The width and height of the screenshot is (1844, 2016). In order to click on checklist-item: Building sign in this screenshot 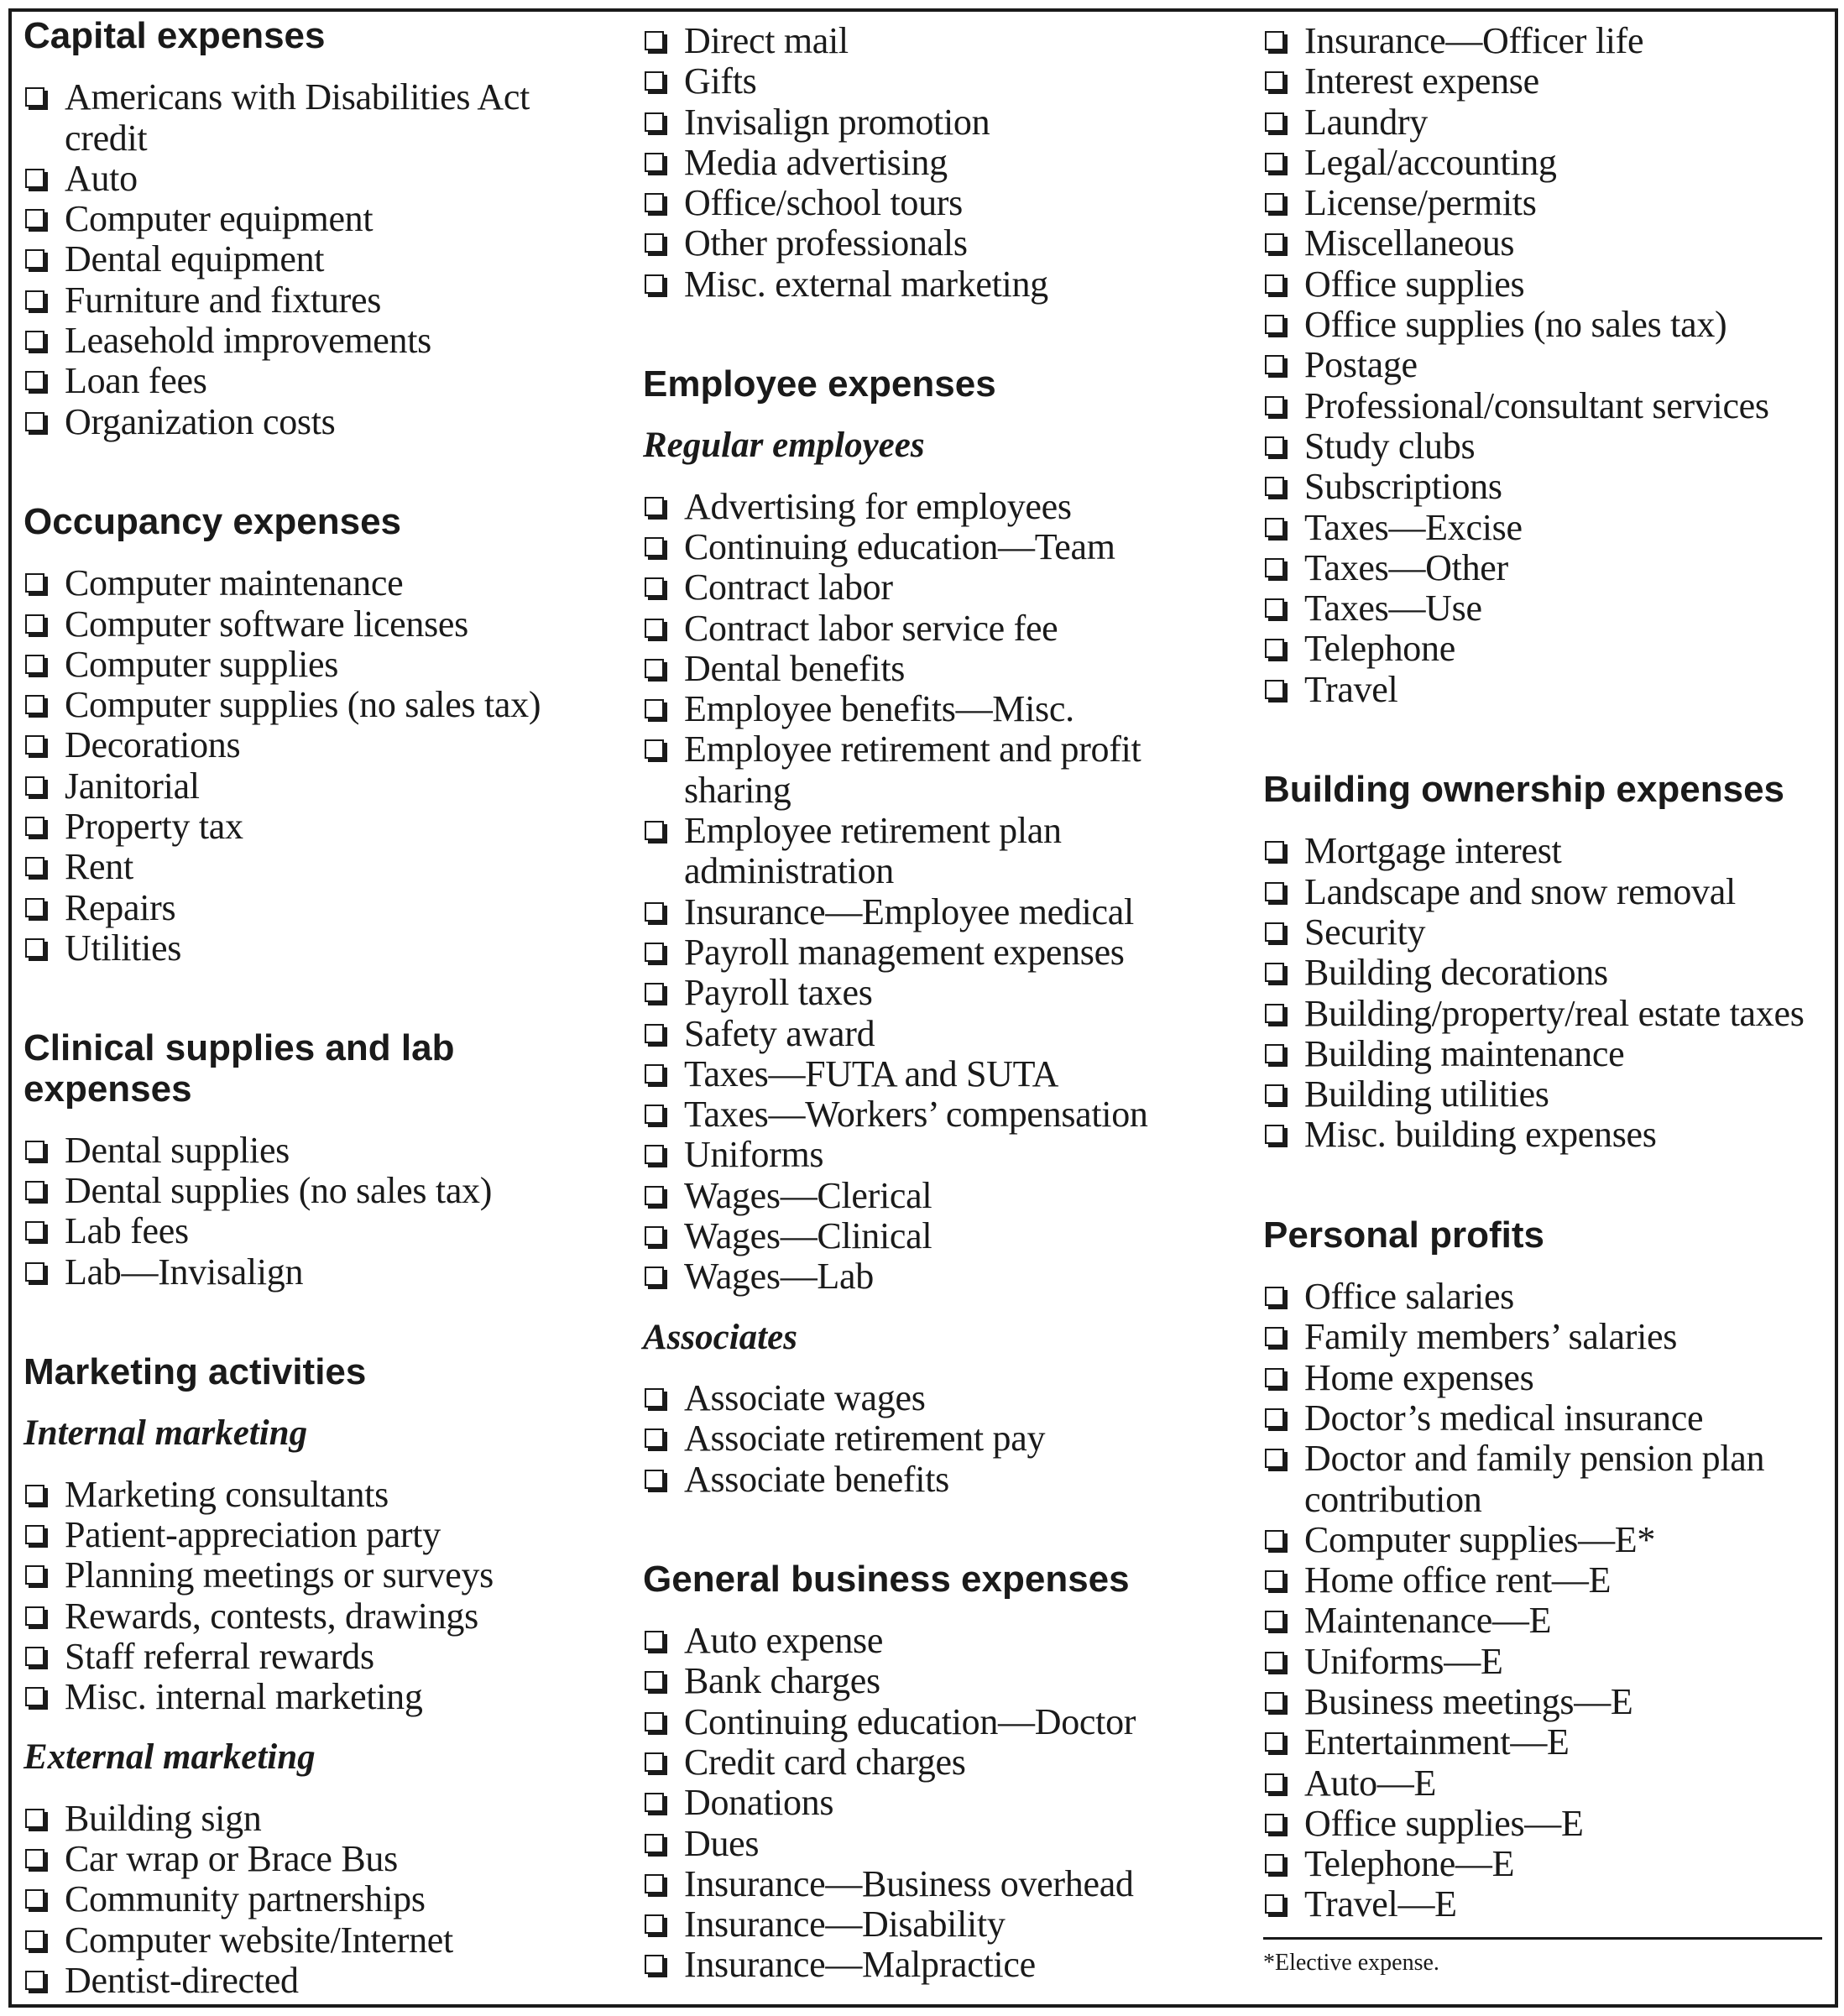, I will do `click(296, 1818)`.